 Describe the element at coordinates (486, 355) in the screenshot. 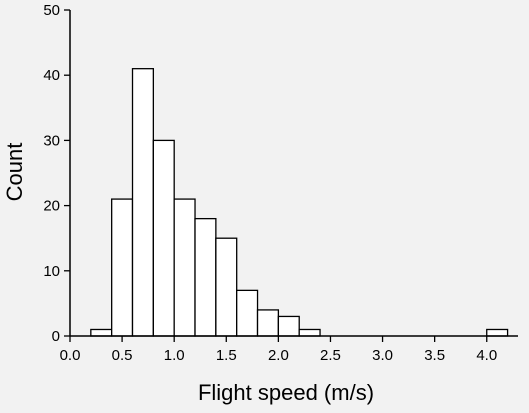

I see `x-tick-label: 4.0` at that location.